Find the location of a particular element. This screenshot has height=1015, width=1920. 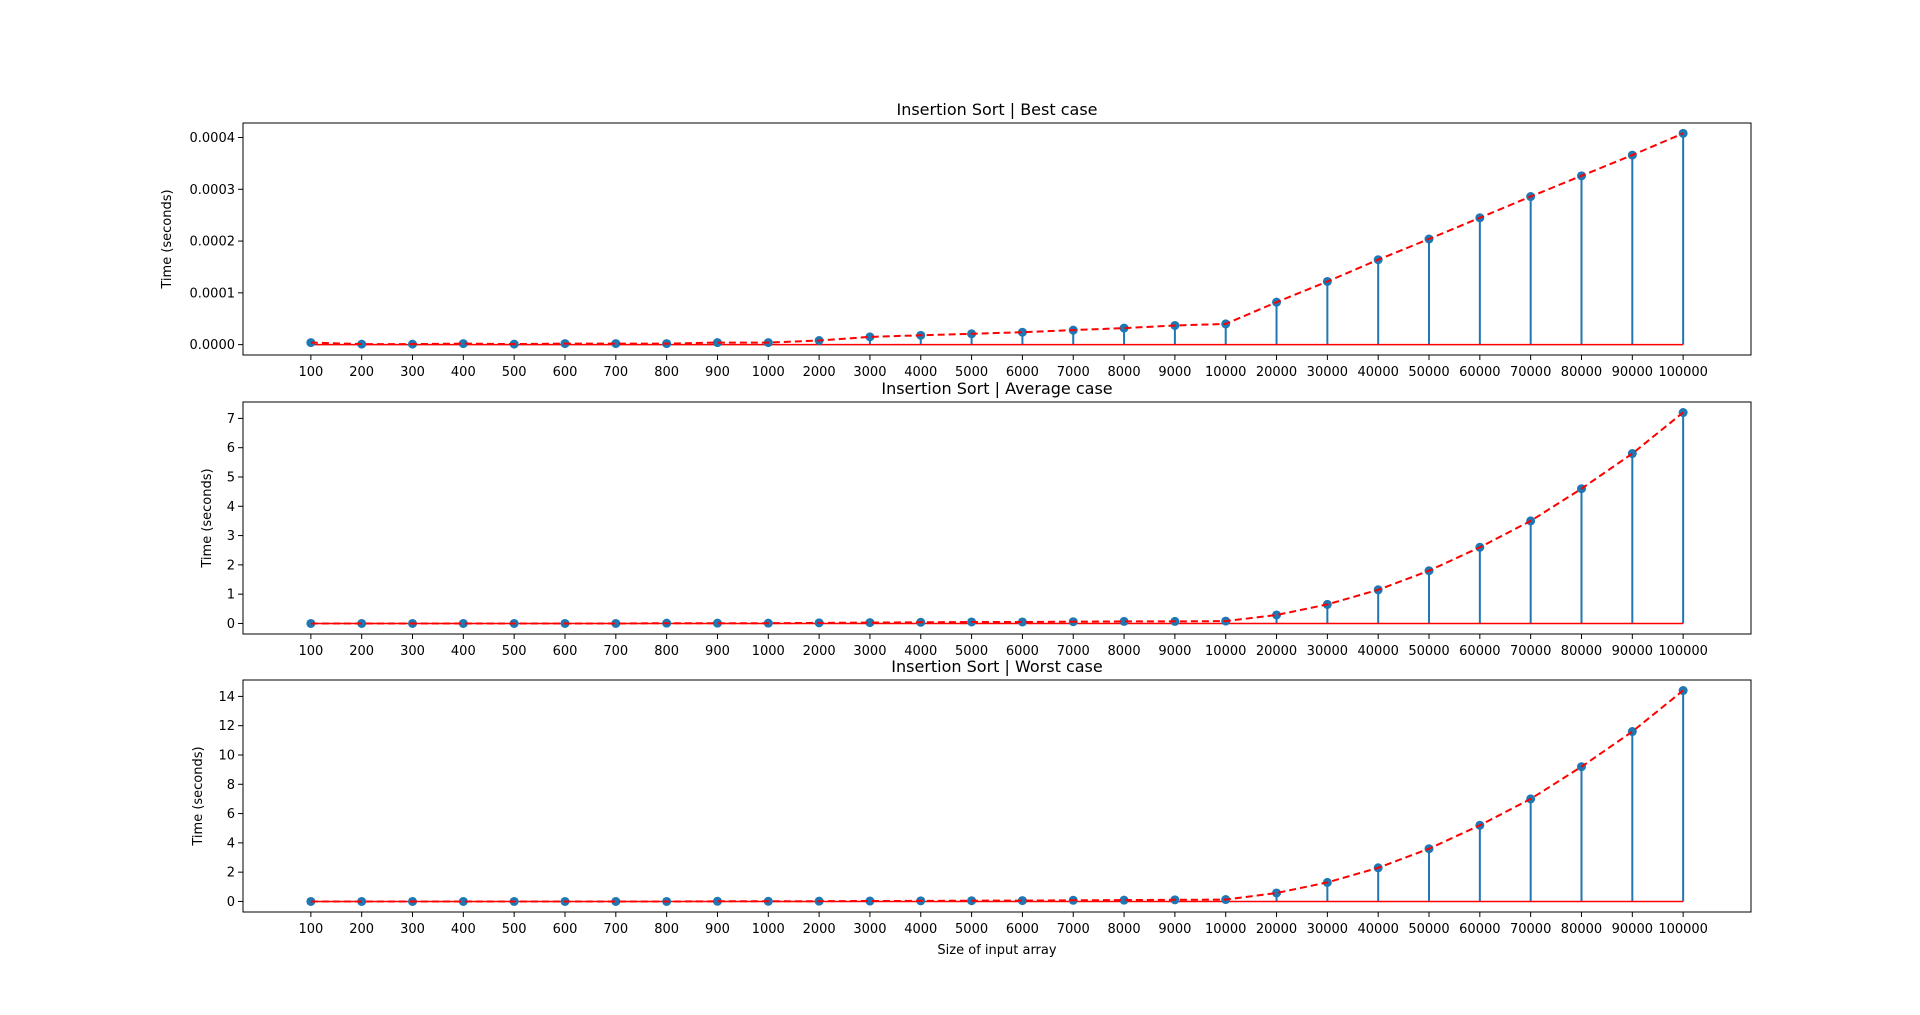

y-tick-label: 10 is located at coordinates (226, 755).